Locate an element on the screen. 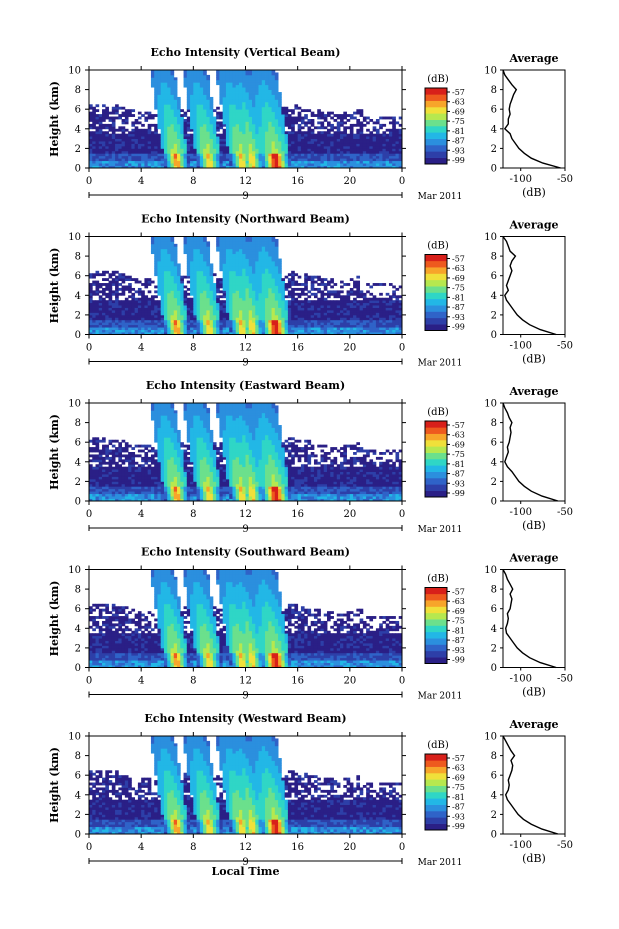 The height and width of the screenshot is (929, 619). average-y-tick-label: 0 is located at coordinates (494, 169).